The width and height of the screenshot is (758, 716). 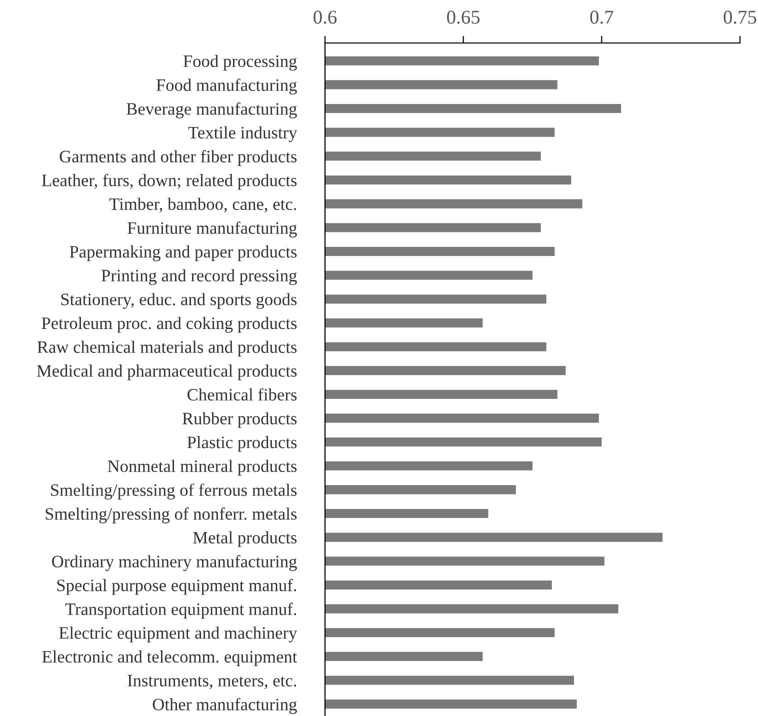 I want to click on y-tick-label: Plastic products, so click(x=242, y=444).